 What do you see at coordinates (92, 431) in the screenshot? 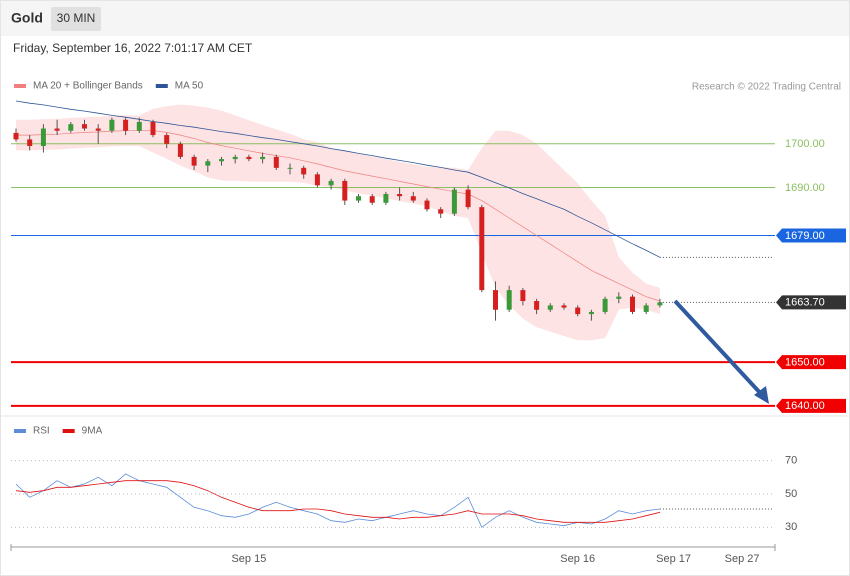
I see `legend-label: 9MA` at bounding box center [92, 431].